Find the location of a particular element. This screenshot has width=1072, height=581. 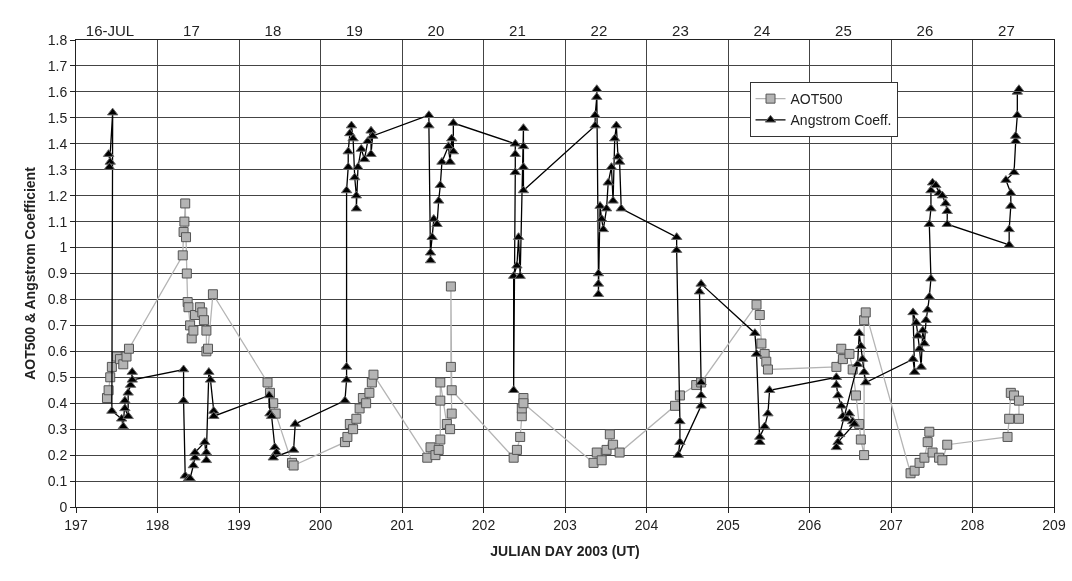

y-tick-label: 1.2 is located at coordinates (57, 195).